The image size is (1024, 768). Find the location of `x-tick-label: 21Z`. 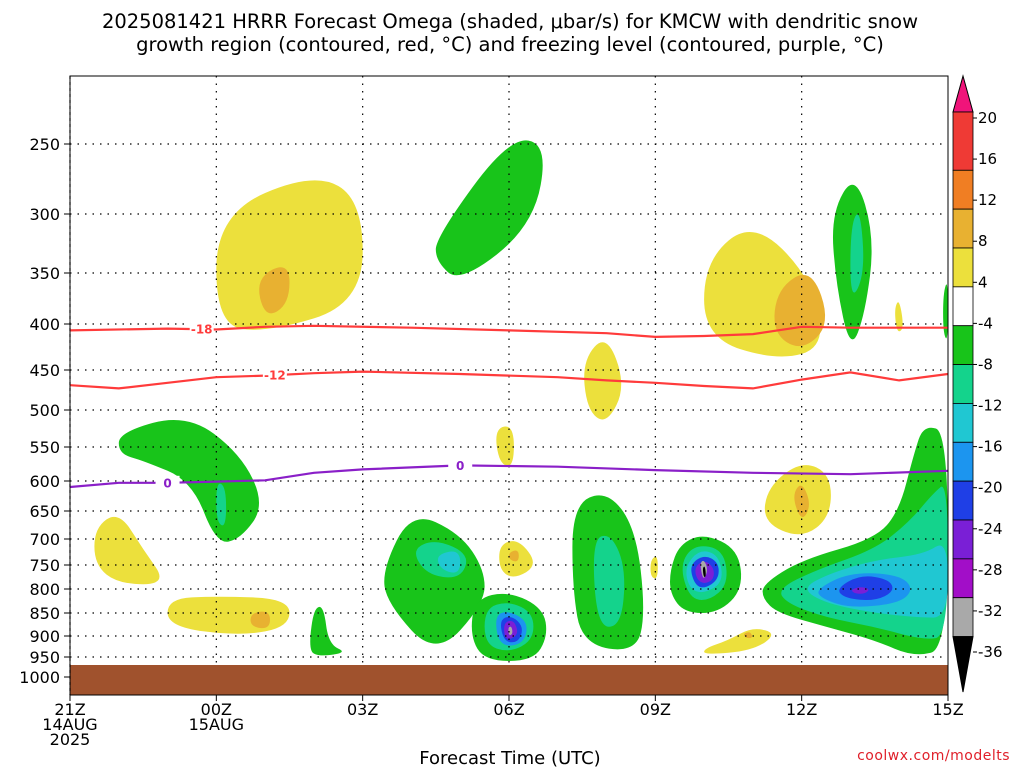

x-tick-label: 21Z is located at coordinates (69, 709).